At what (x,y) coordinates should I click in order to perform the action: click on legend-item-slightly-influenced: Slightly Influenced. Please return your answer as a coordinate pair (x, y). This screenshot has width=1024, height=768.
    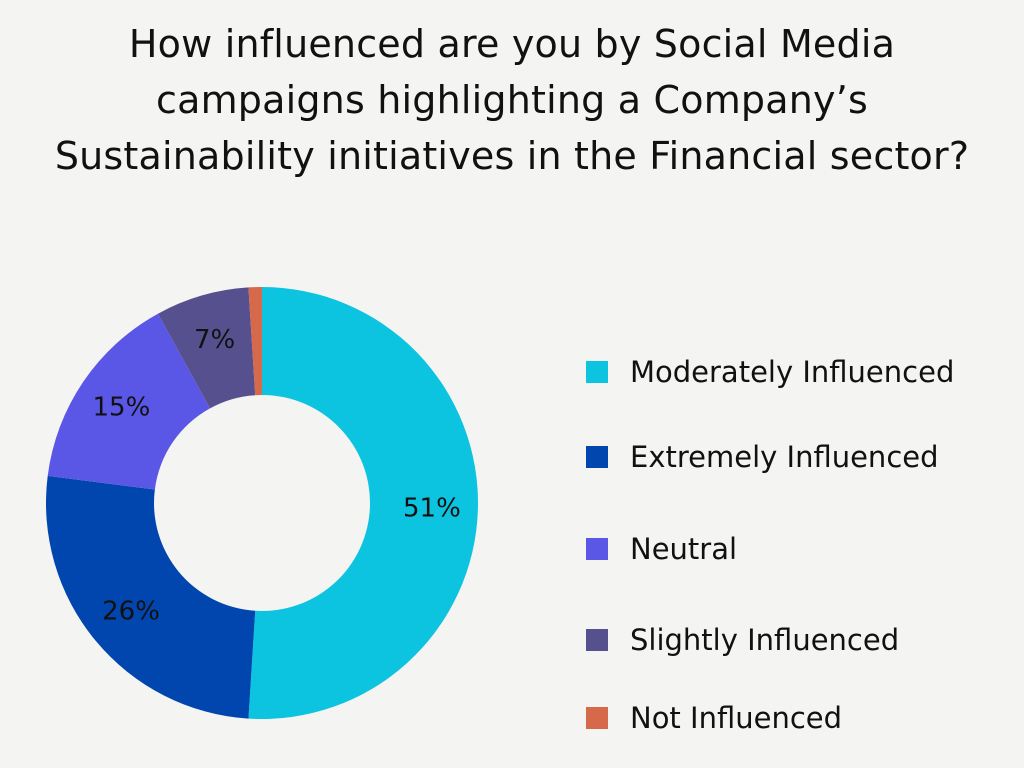
    Looking at the image, I should click on (742, 640).